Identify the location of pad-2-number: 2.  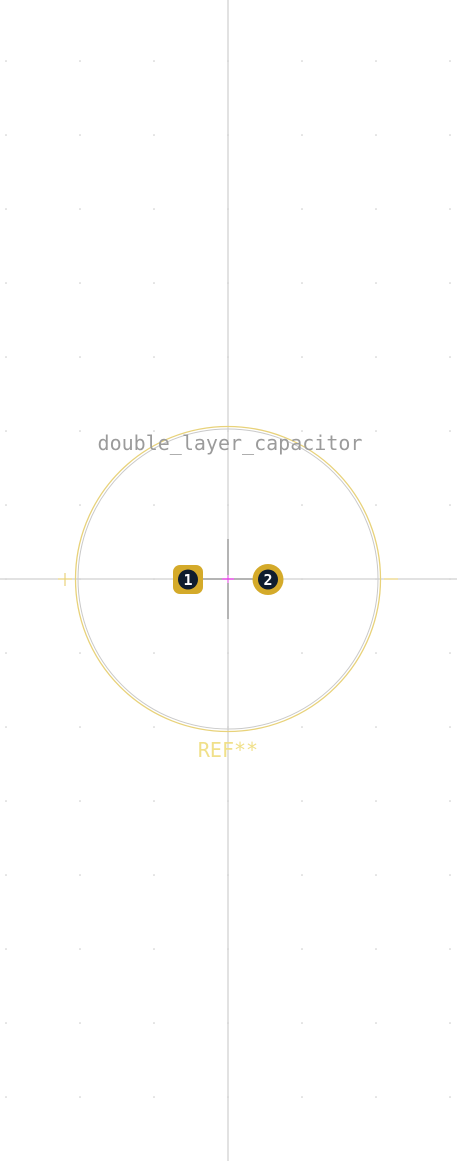
(267, 580).